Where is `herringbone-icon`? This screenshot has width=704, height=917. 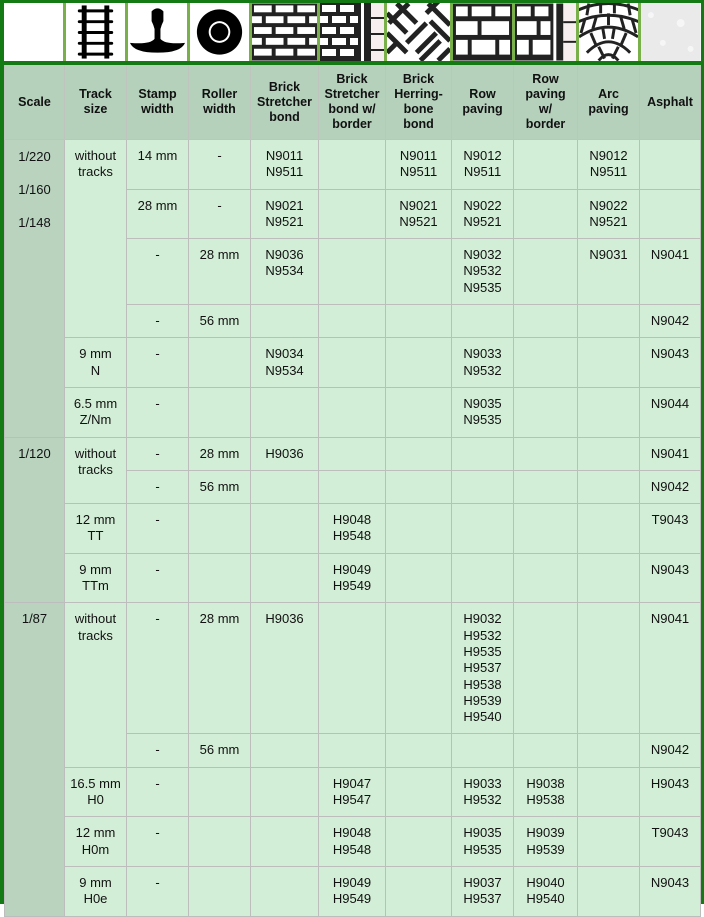 herringbone-icon is located at coordinates (418, 34).